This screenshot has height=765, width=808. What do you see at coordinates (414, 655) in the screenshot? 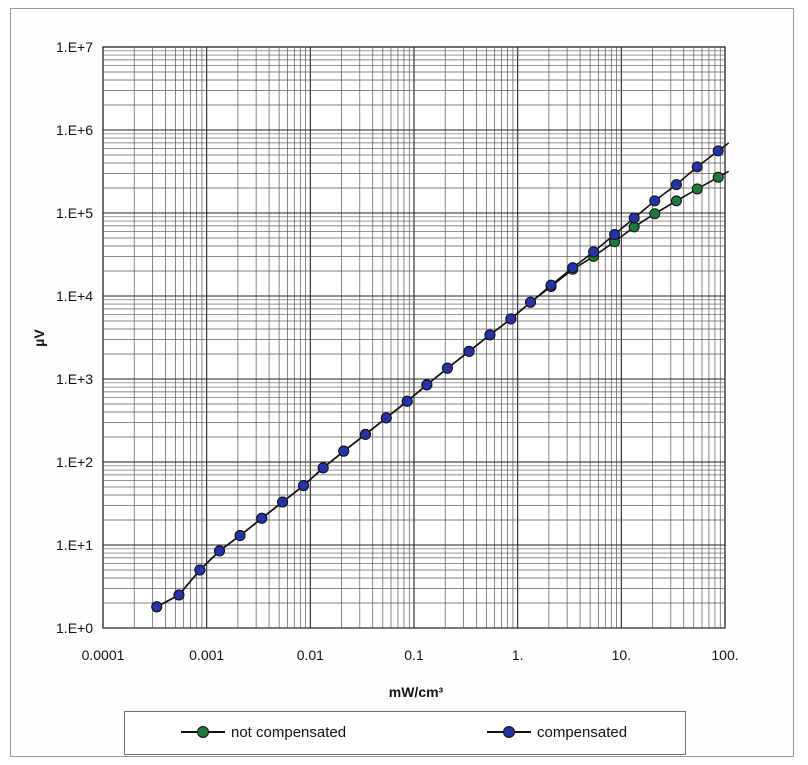
I see `x-tick-label: 0.1` at bounding box center [414, 655].